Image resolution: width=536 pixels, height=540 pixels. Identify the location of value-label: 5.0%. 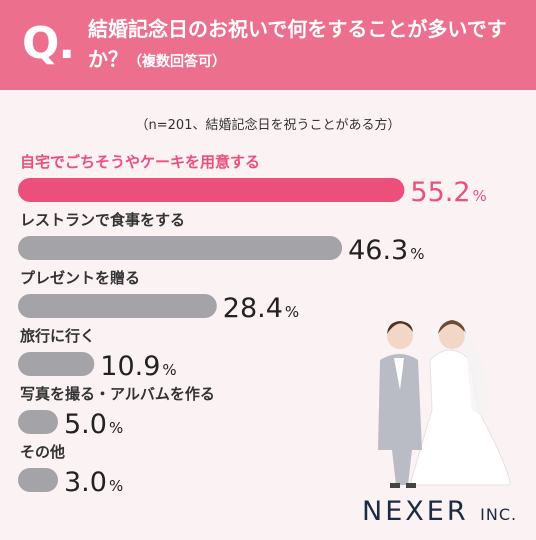
(93, 424).